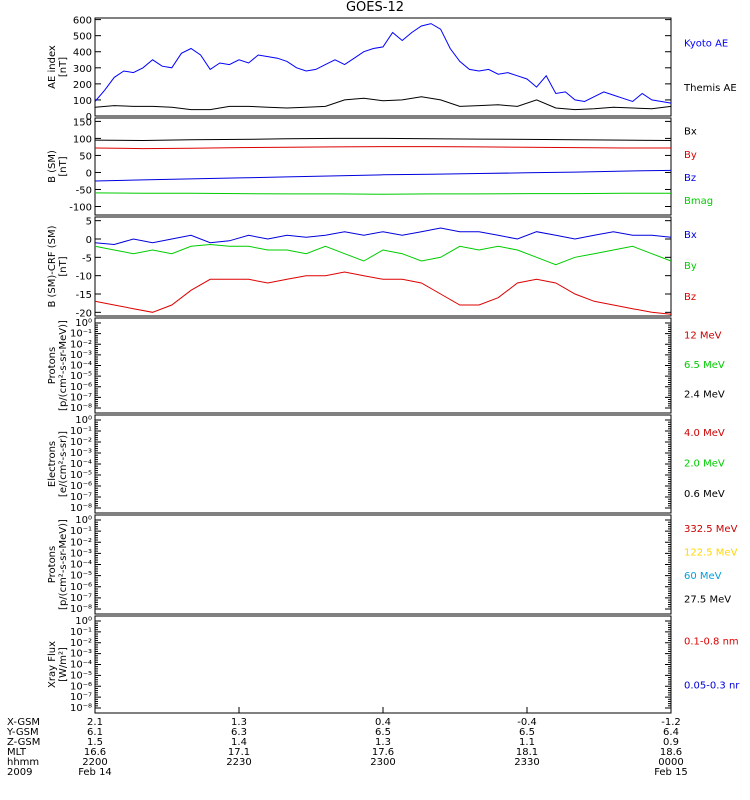 Image resolution: width=750 pixels, height=800 pixels. Describe the element at coordinates (95, 772) in the screenshot. I see `x-row-value: Feb 14` at that location.